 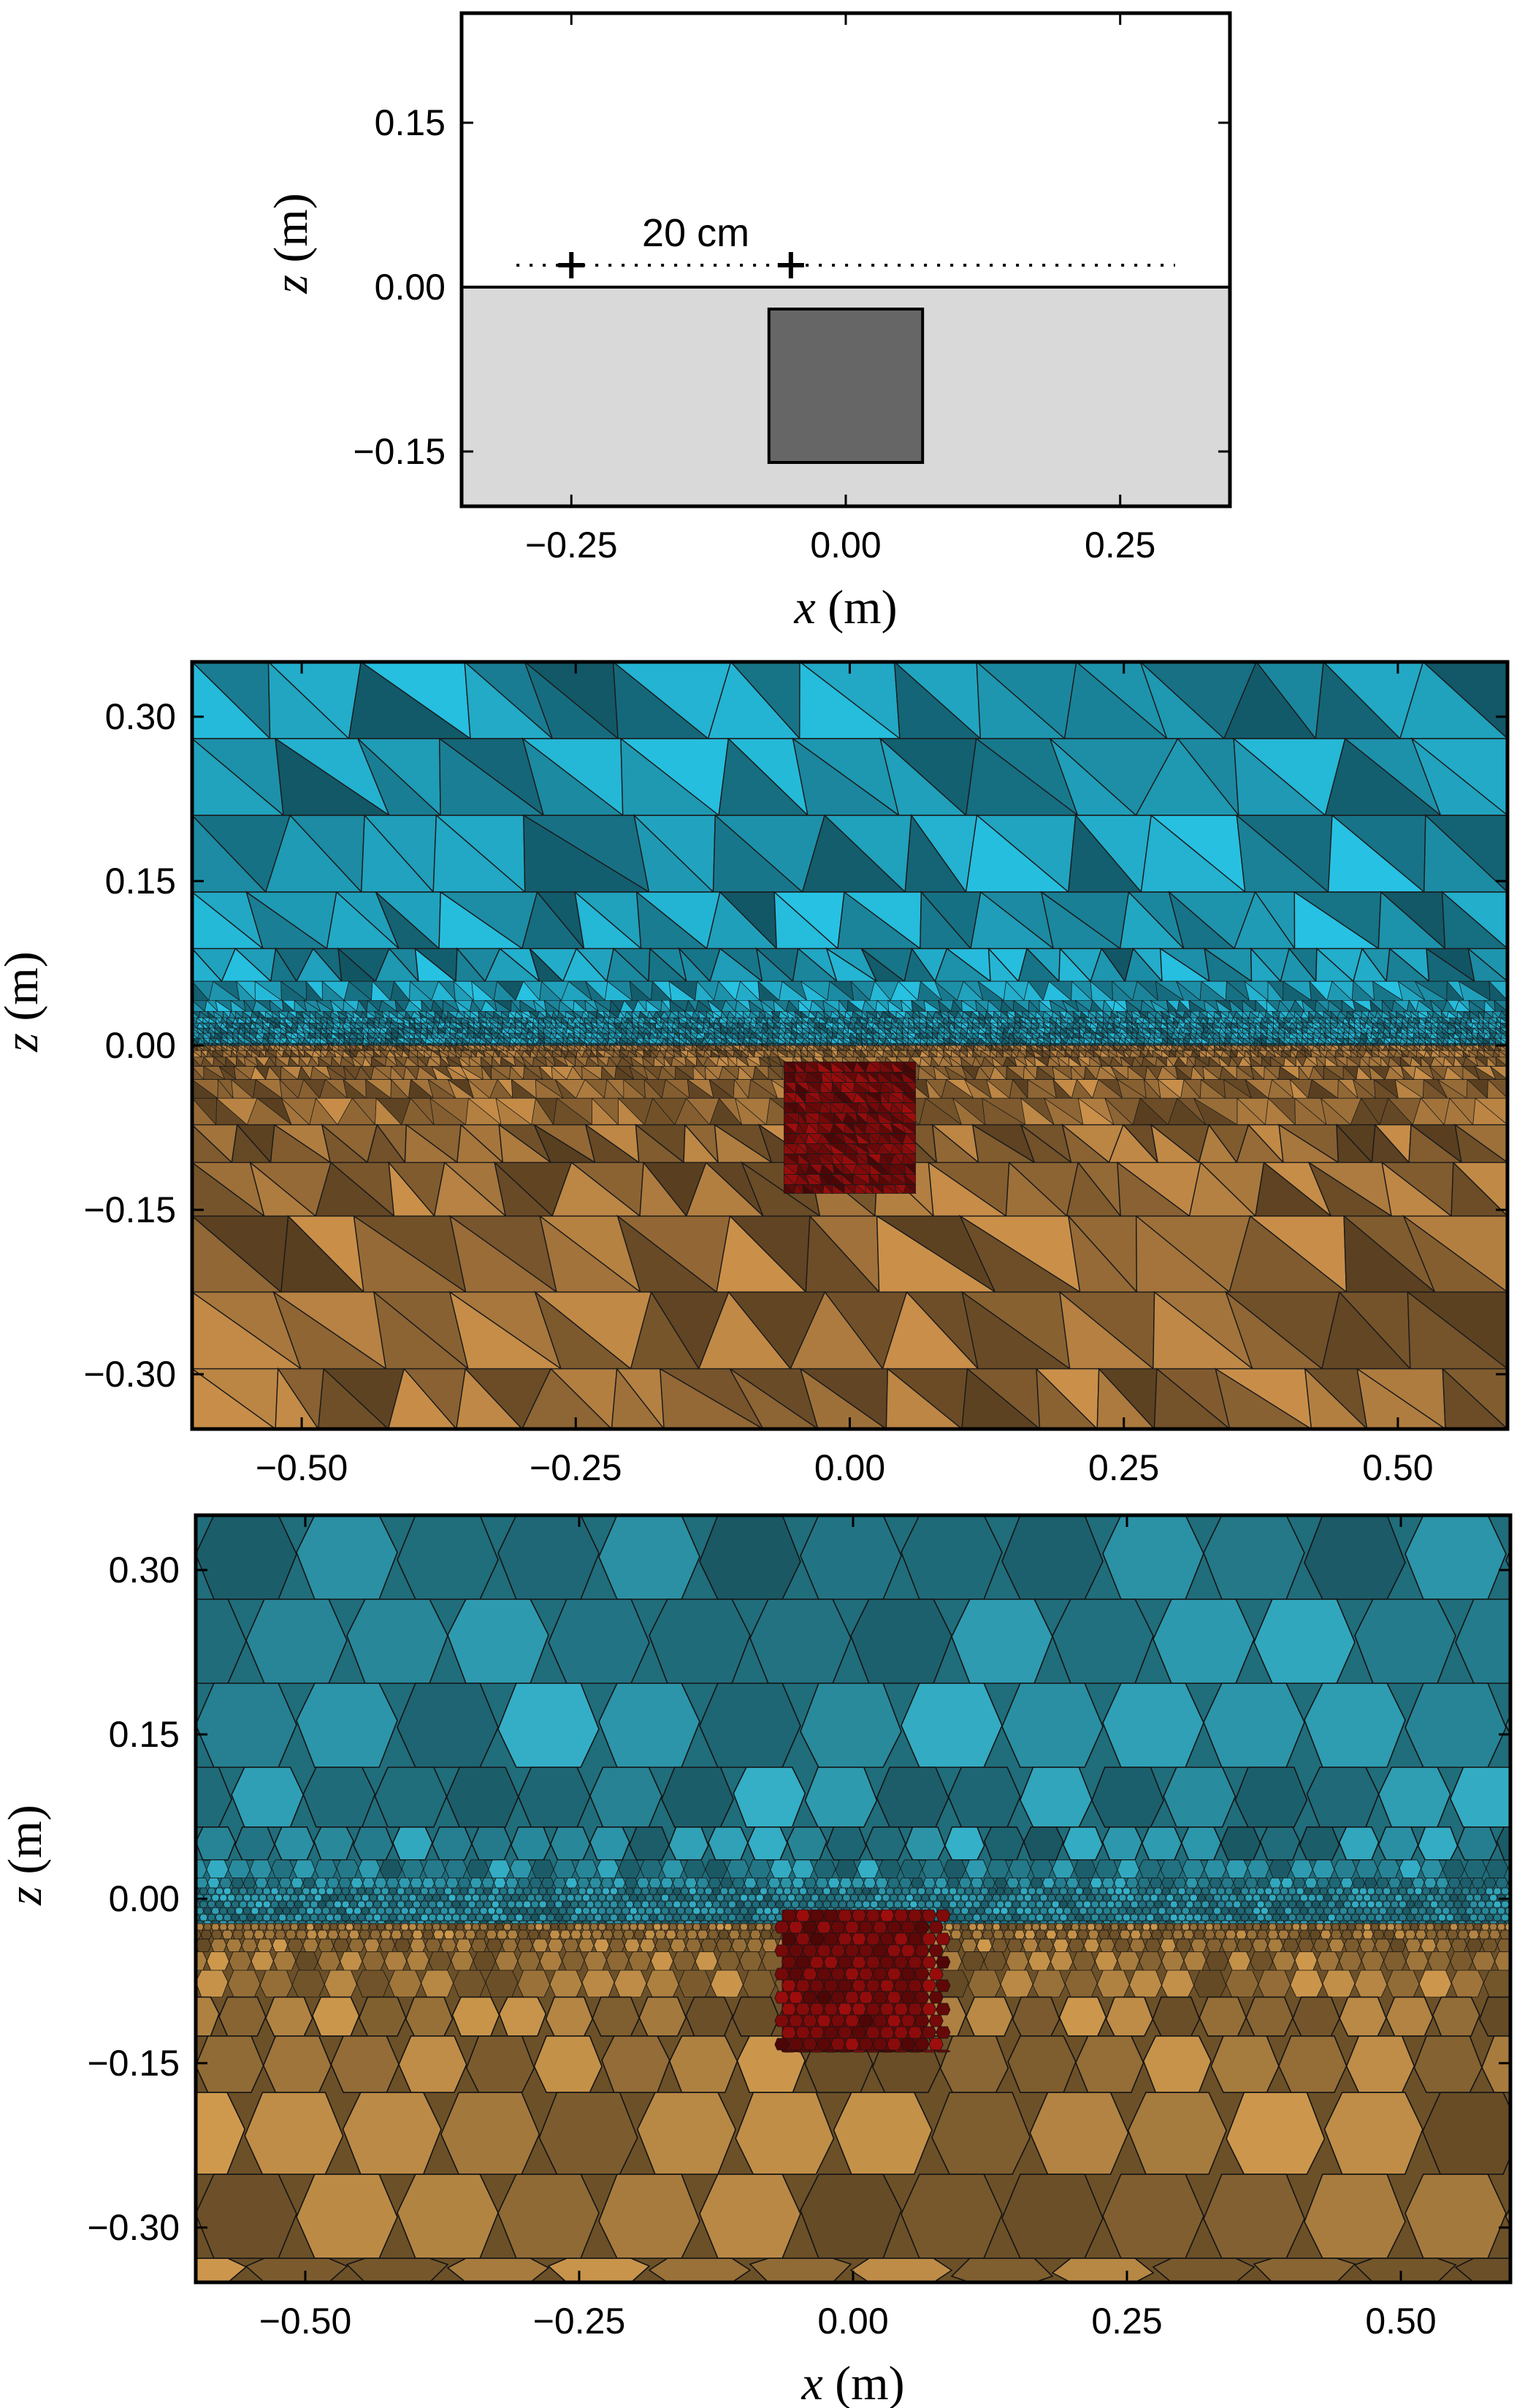 What do you see at coordinates (571, 545) in the screenshot?
I see `x-tick-label: −0.25` at bounding box center [571, 545].